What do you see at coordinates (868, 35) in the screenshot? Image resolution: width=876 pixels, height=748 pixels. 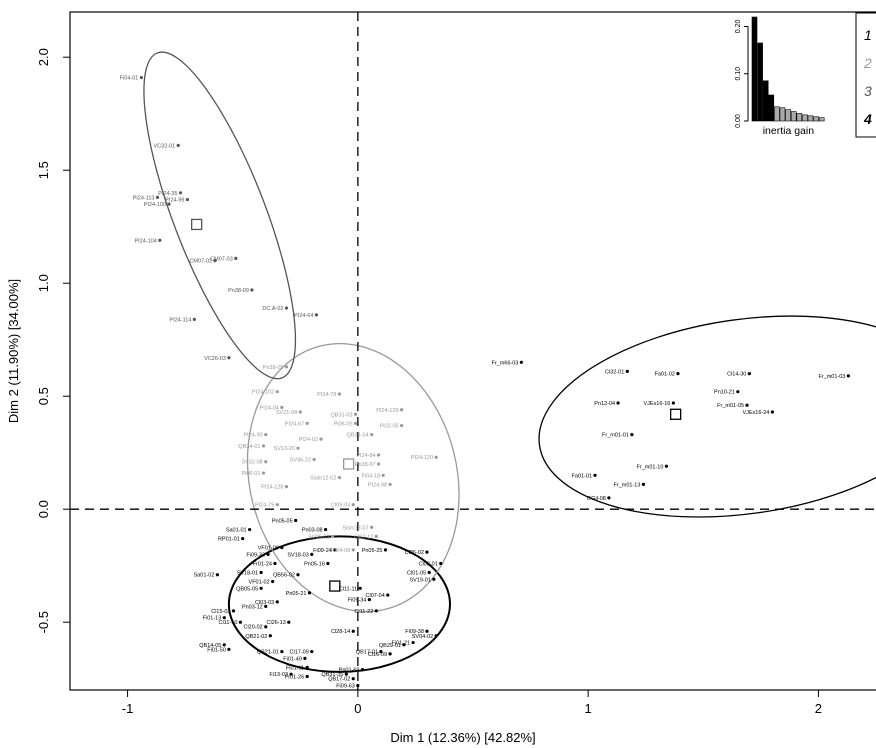 I see `legend-entry-1: 1` at bounding box center [868, 35].